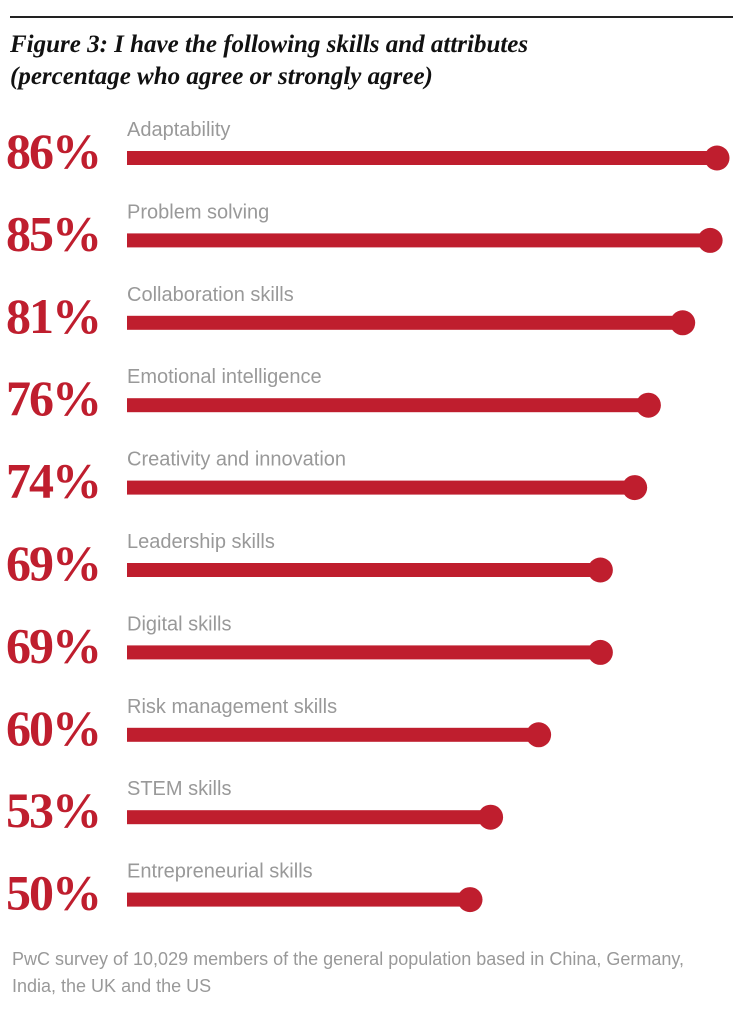 Image resolution: width=738 pixels, height=1024 pixels. What do you see at coordinates (210, 295) in the screenshot?
I see `category-label: Collaboration skills` at bounding box center [210, 295].